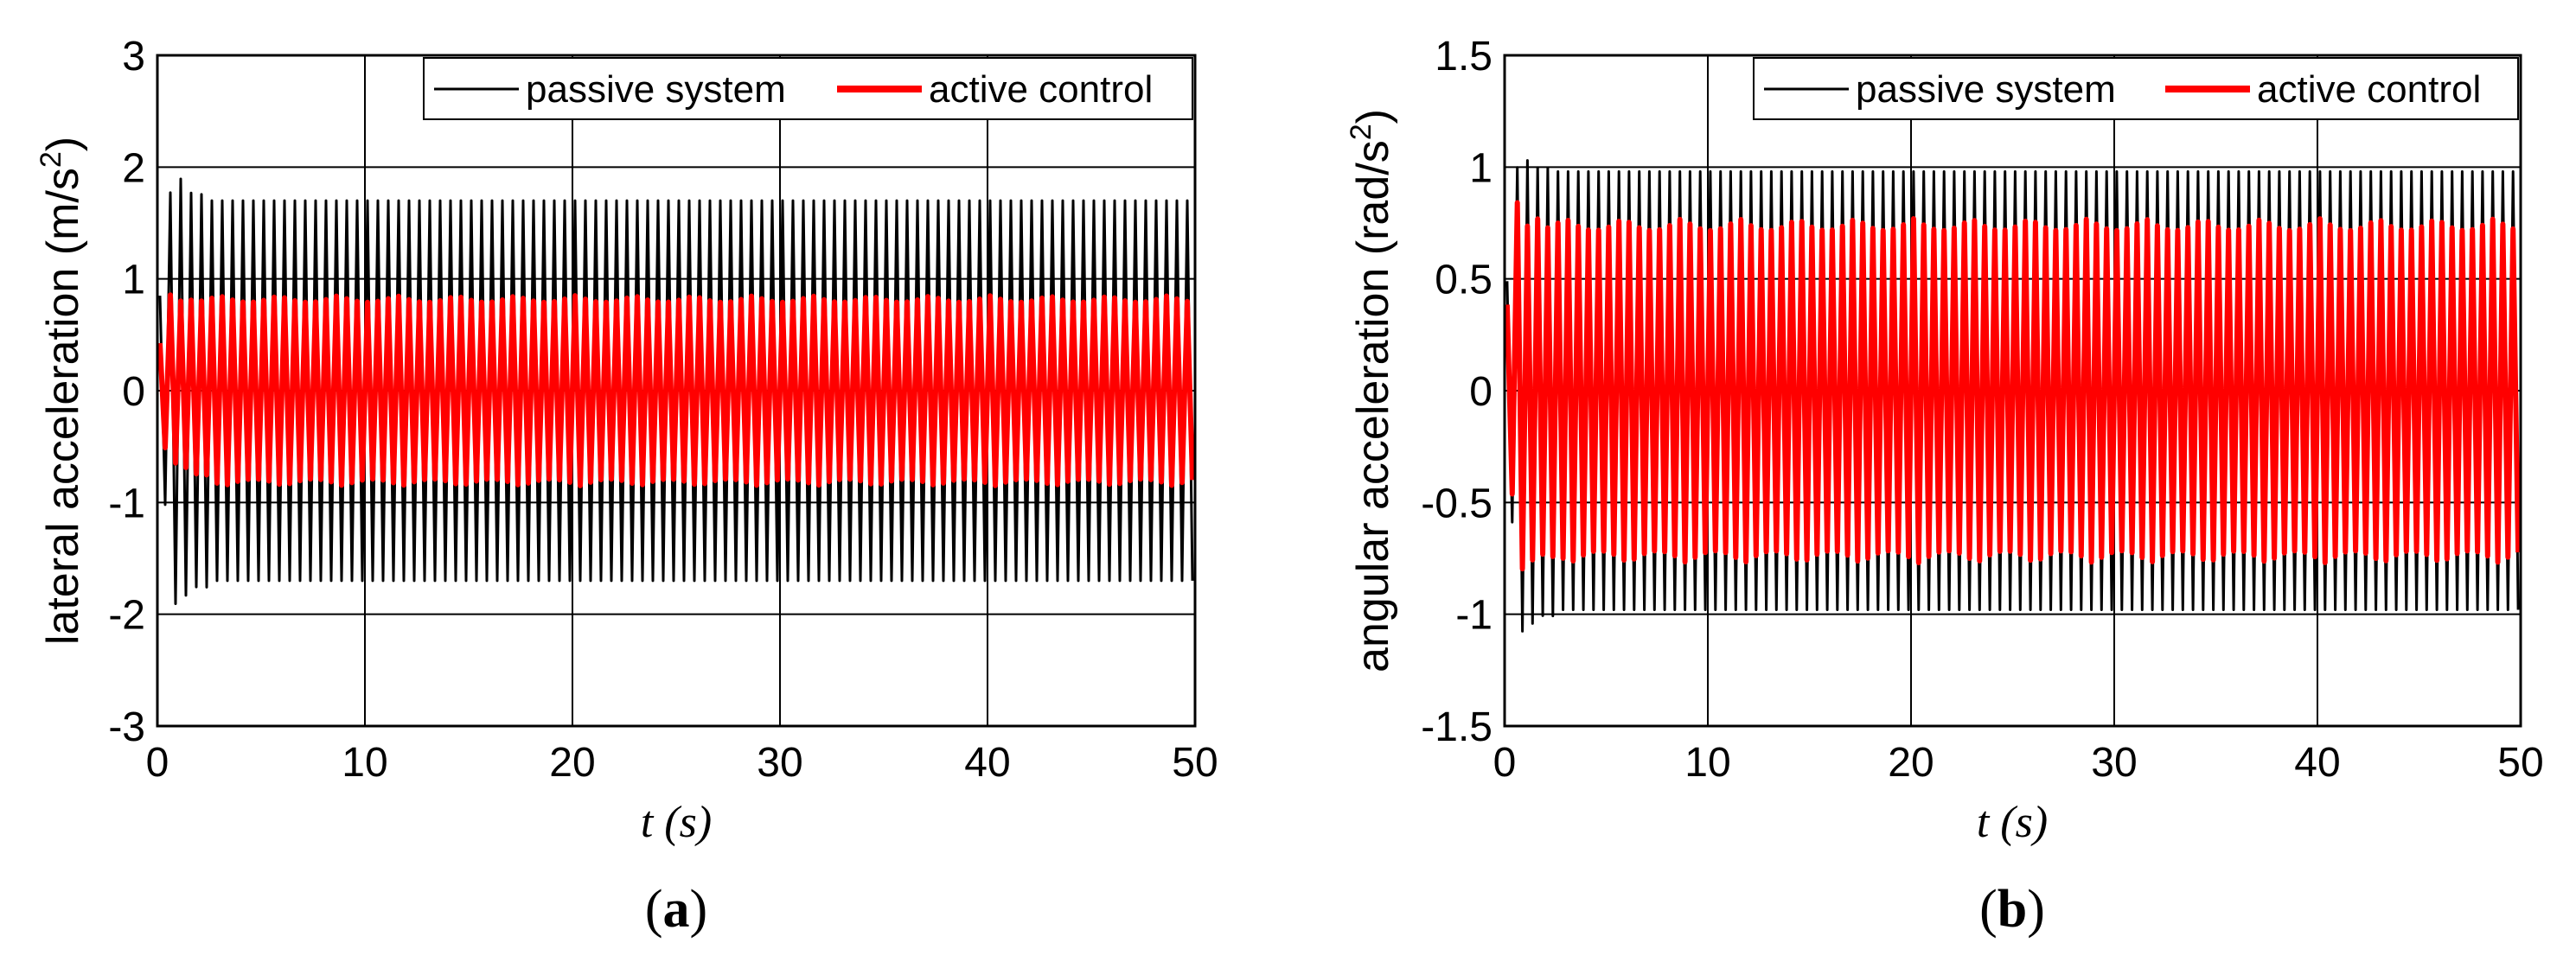  I want to click on legend-box-a, so click(808, 88).